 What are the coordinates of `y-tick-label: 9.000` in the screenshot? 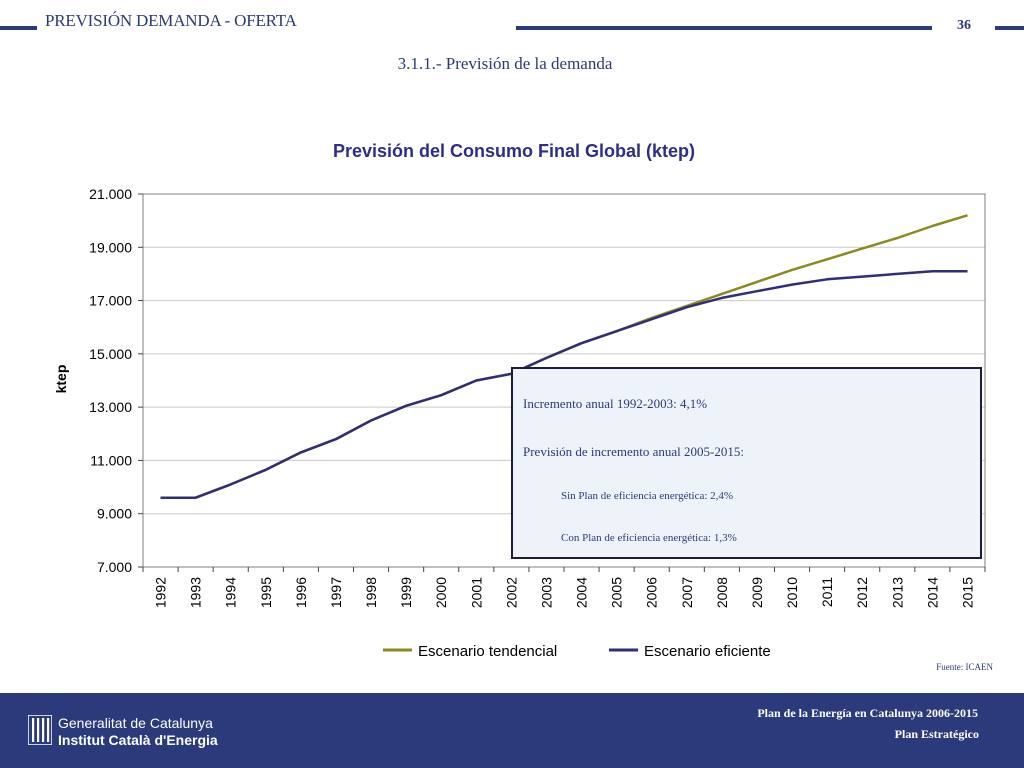 It's located at (114, 514).